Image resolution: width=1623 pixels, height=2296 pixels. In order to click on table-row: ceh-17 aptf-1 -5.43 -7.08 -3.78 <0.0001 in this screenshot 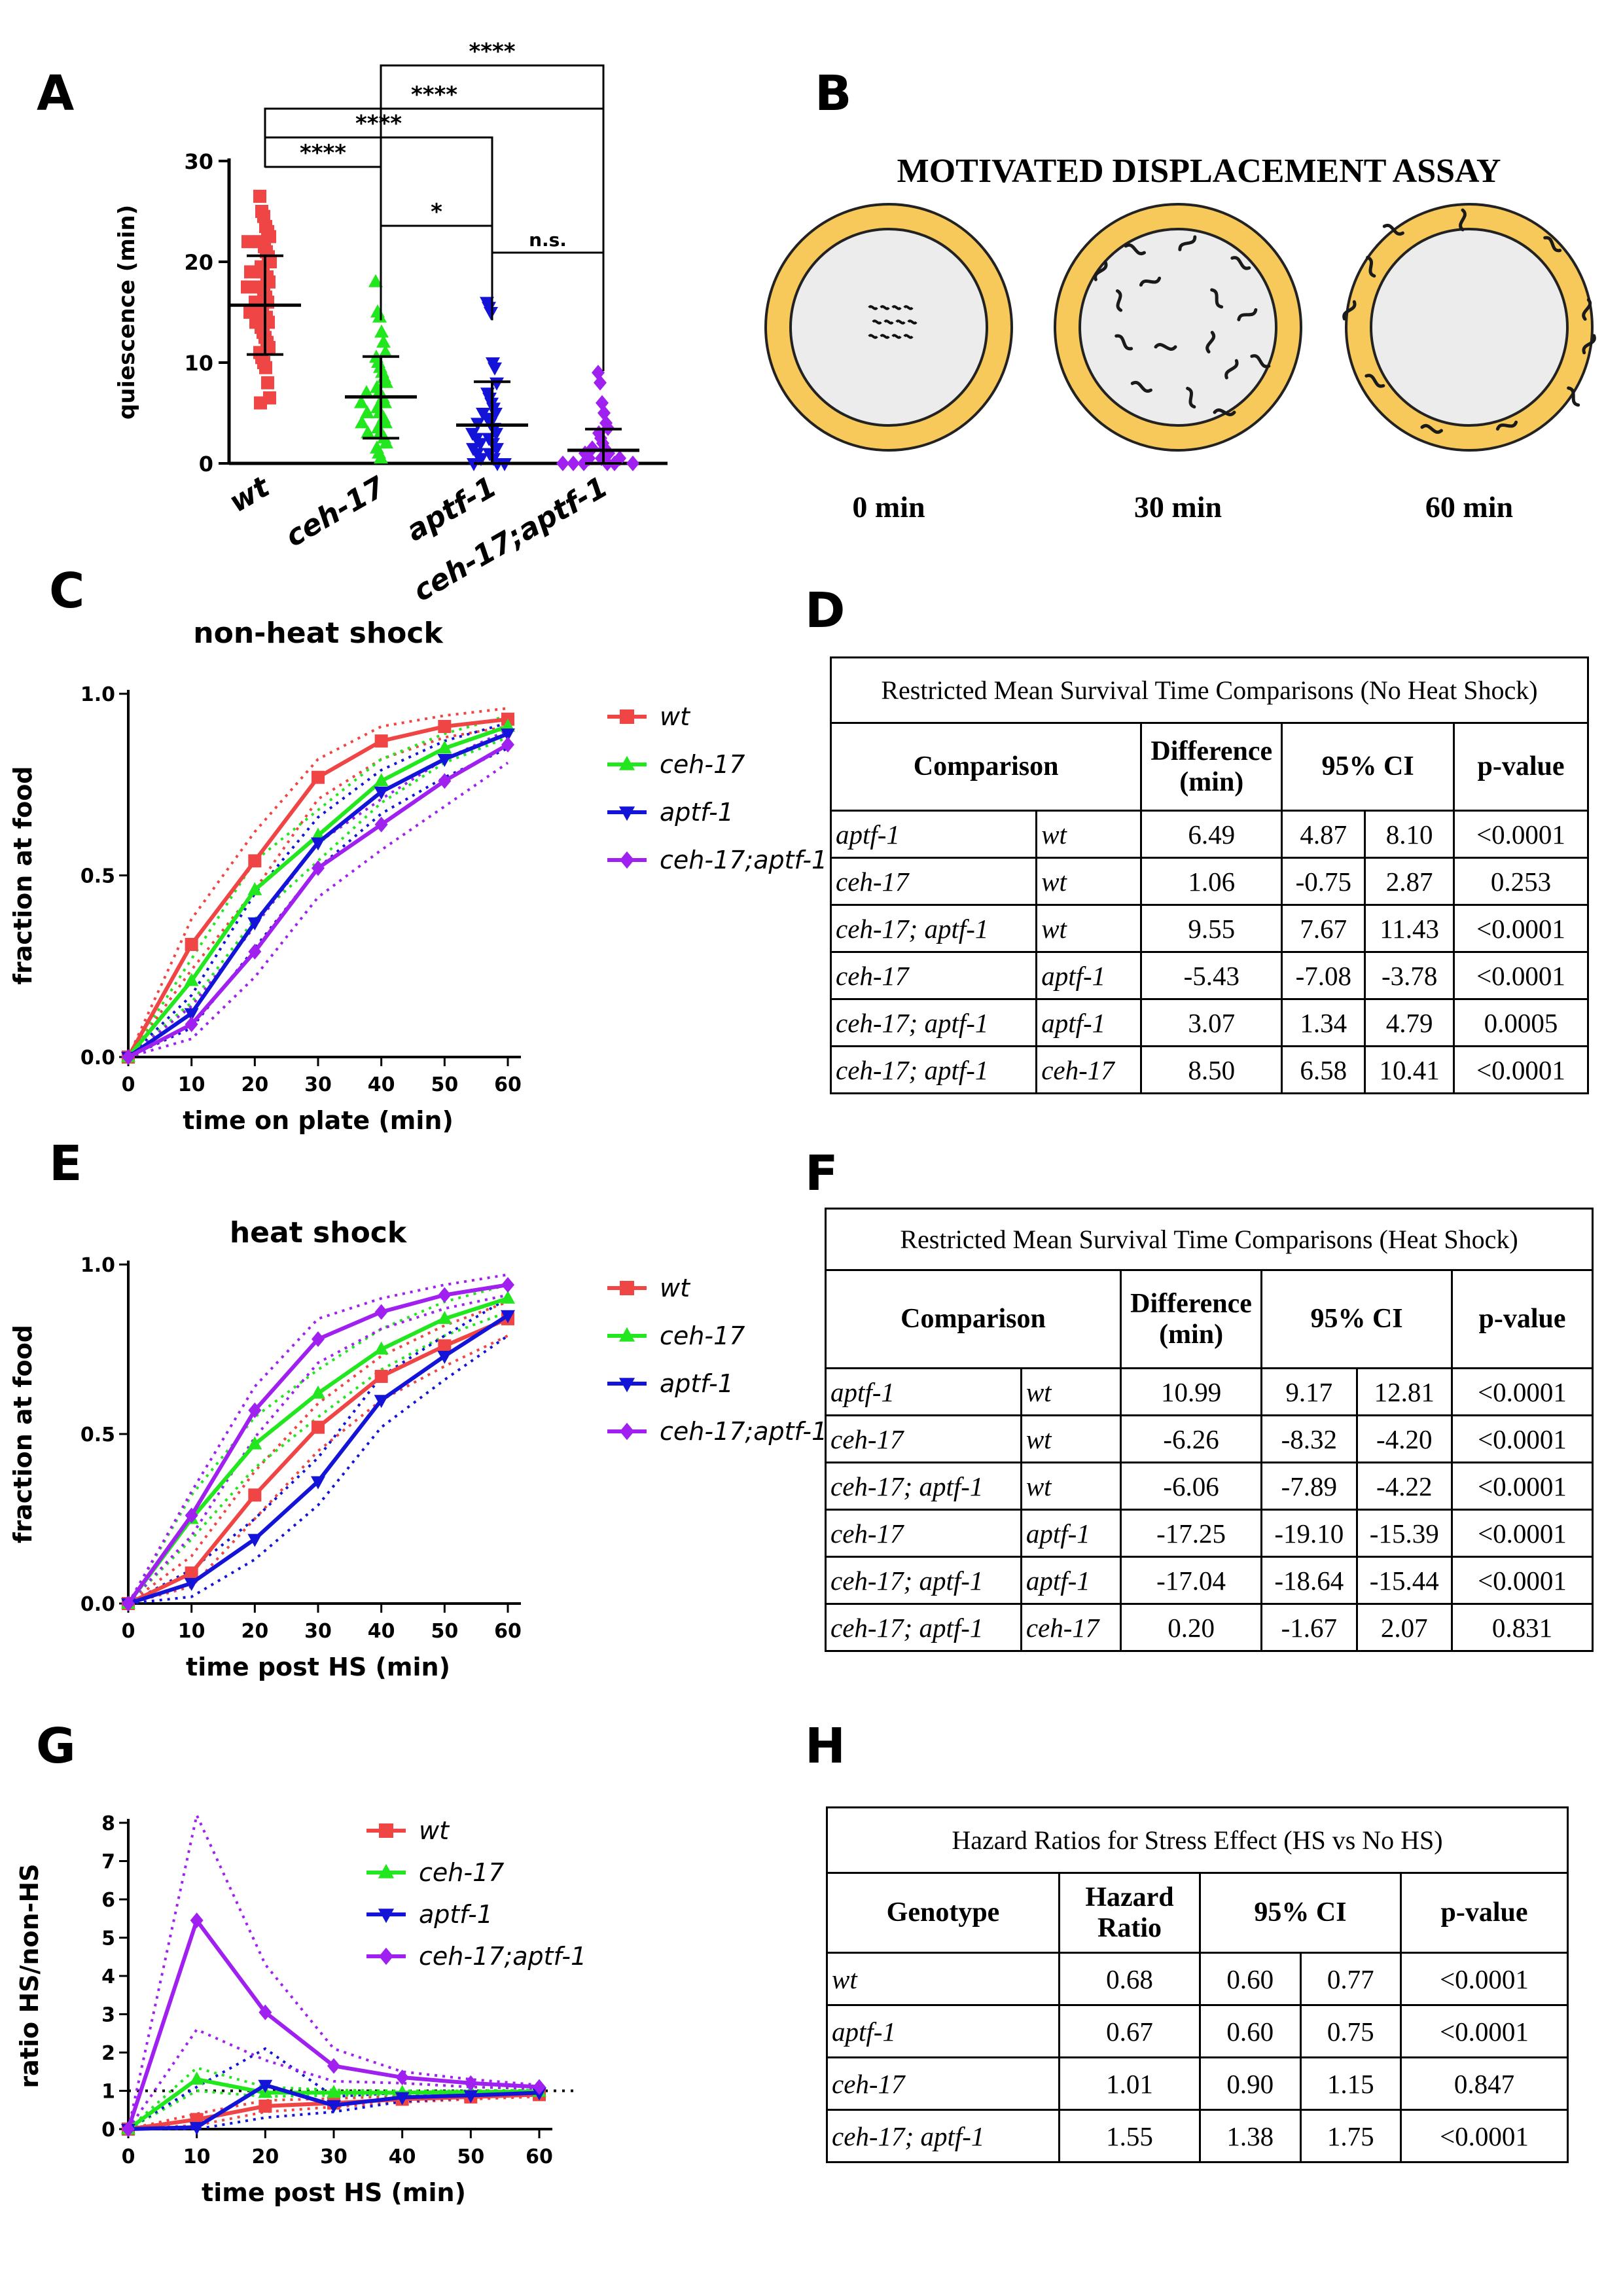, I will do `click(1209, 975)`.